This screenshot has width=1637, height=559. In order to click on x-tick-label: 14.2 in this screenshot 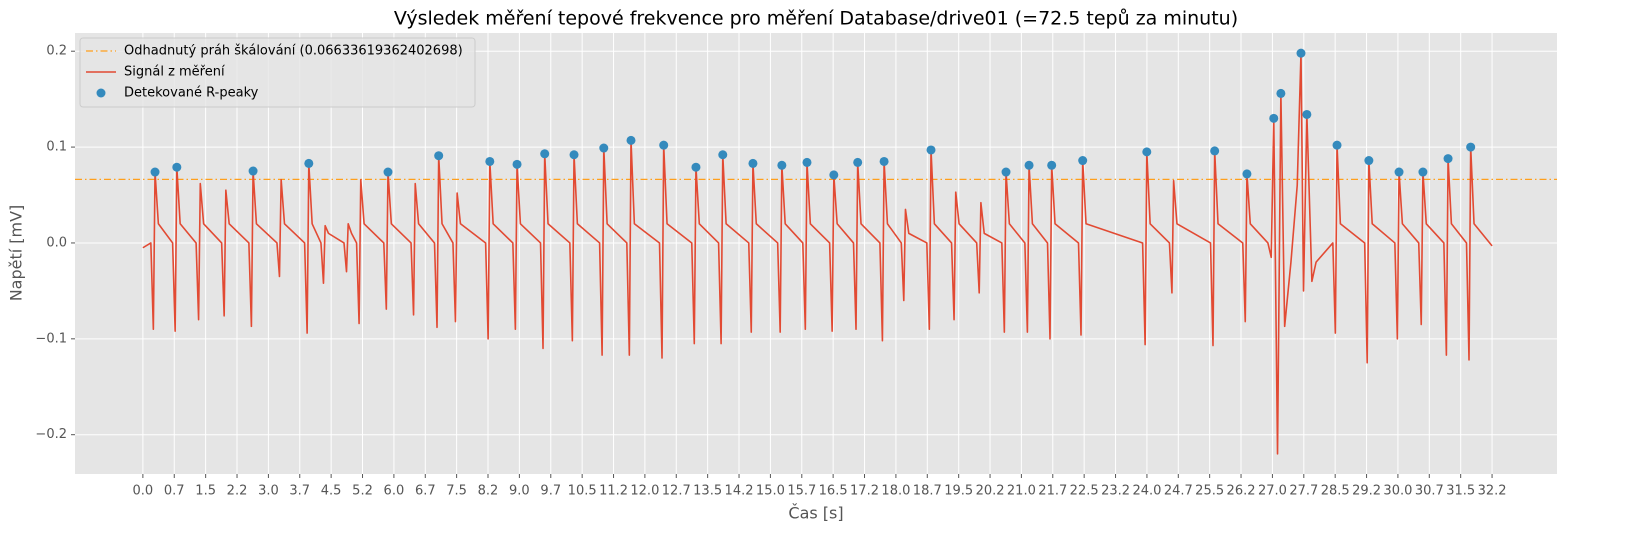, I will do `click(739, 491)`.